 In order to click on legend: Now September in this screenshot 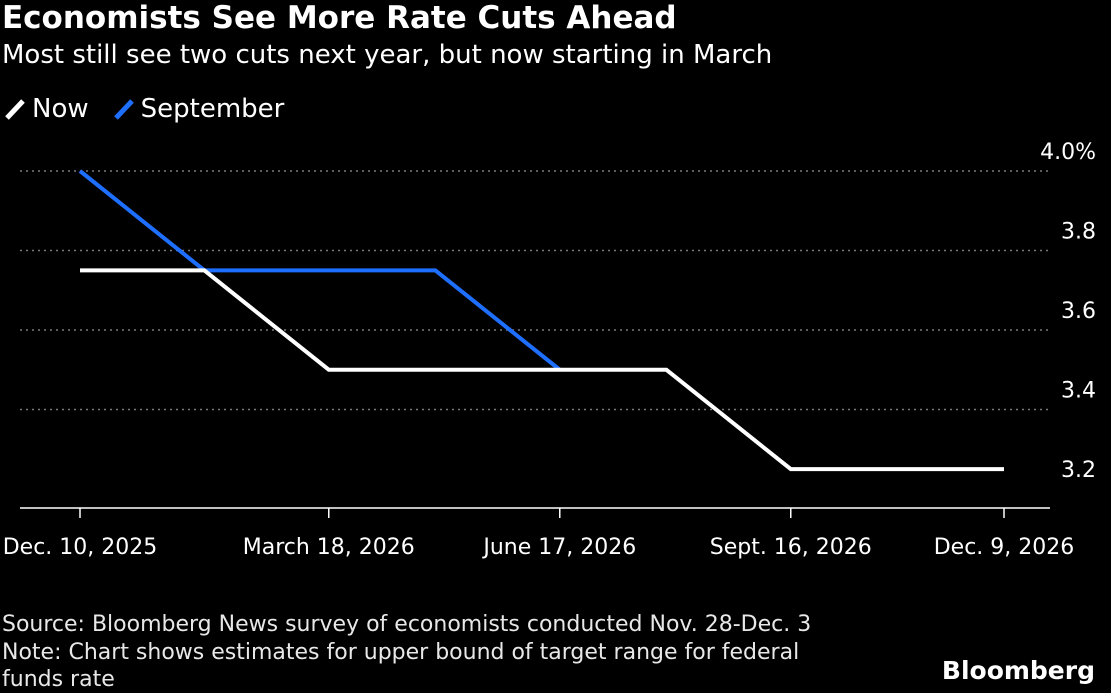, I will do `click(156, 109)`.